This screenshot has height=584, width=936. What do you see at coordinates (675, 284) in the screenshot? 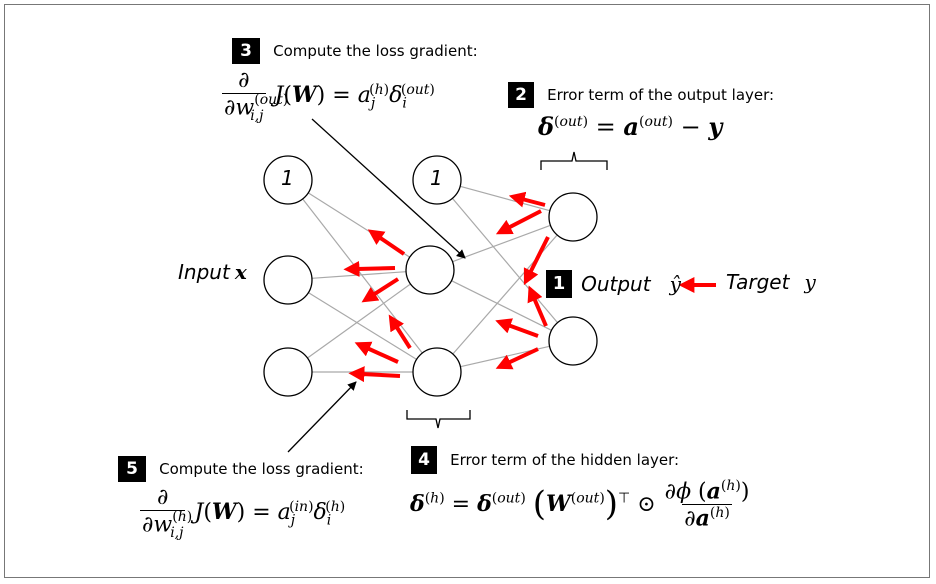
I see `output-var: ŷ` at bounding box center [675, 284].